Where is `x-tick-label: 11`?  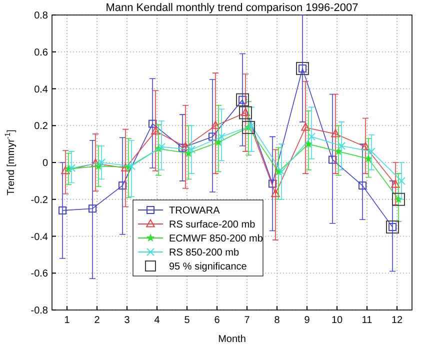 x-tick-label: 11 is located at coordinates (367, 320).